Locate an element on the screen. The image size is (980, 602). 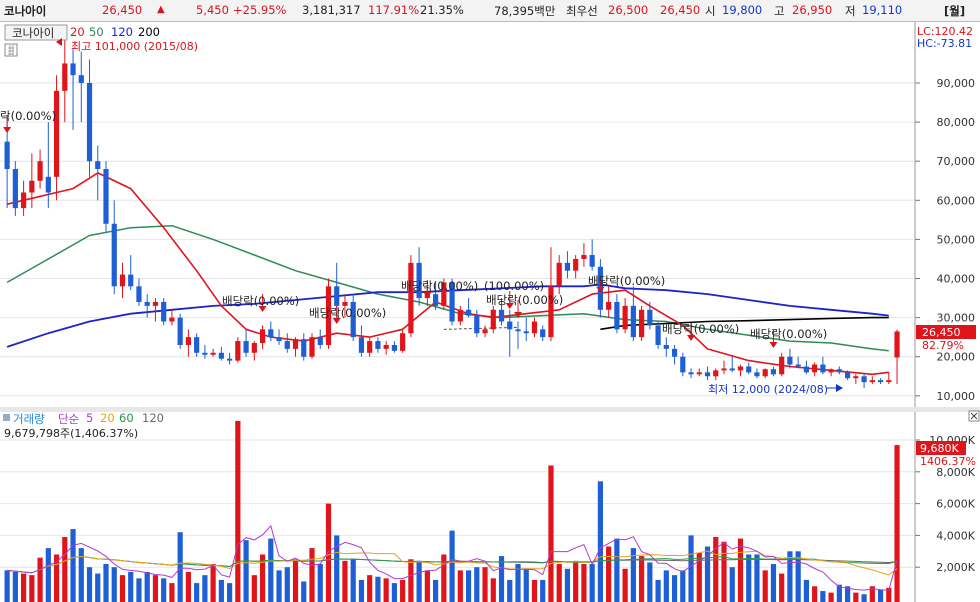
vol-ma5-legend: 5 is located at coordinates (90, 418).